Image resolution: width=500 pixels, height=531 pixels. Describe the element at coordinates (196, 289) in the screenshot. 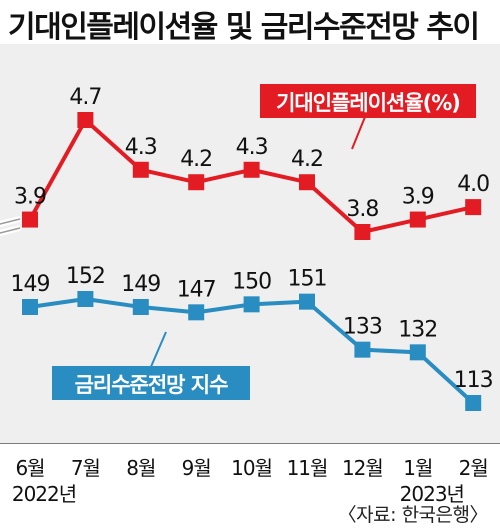

I see `series-1-data-label: 147` at that location.